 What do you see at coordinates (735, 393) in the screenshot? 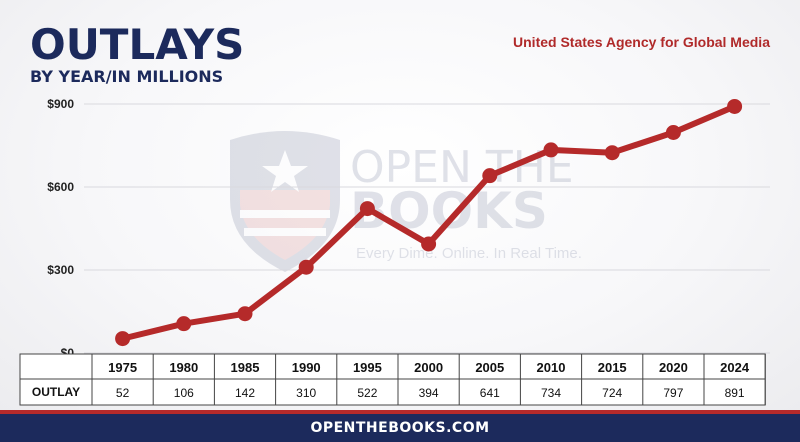
I see `table-cell-2024: 891` at bounding box center [735, 393].